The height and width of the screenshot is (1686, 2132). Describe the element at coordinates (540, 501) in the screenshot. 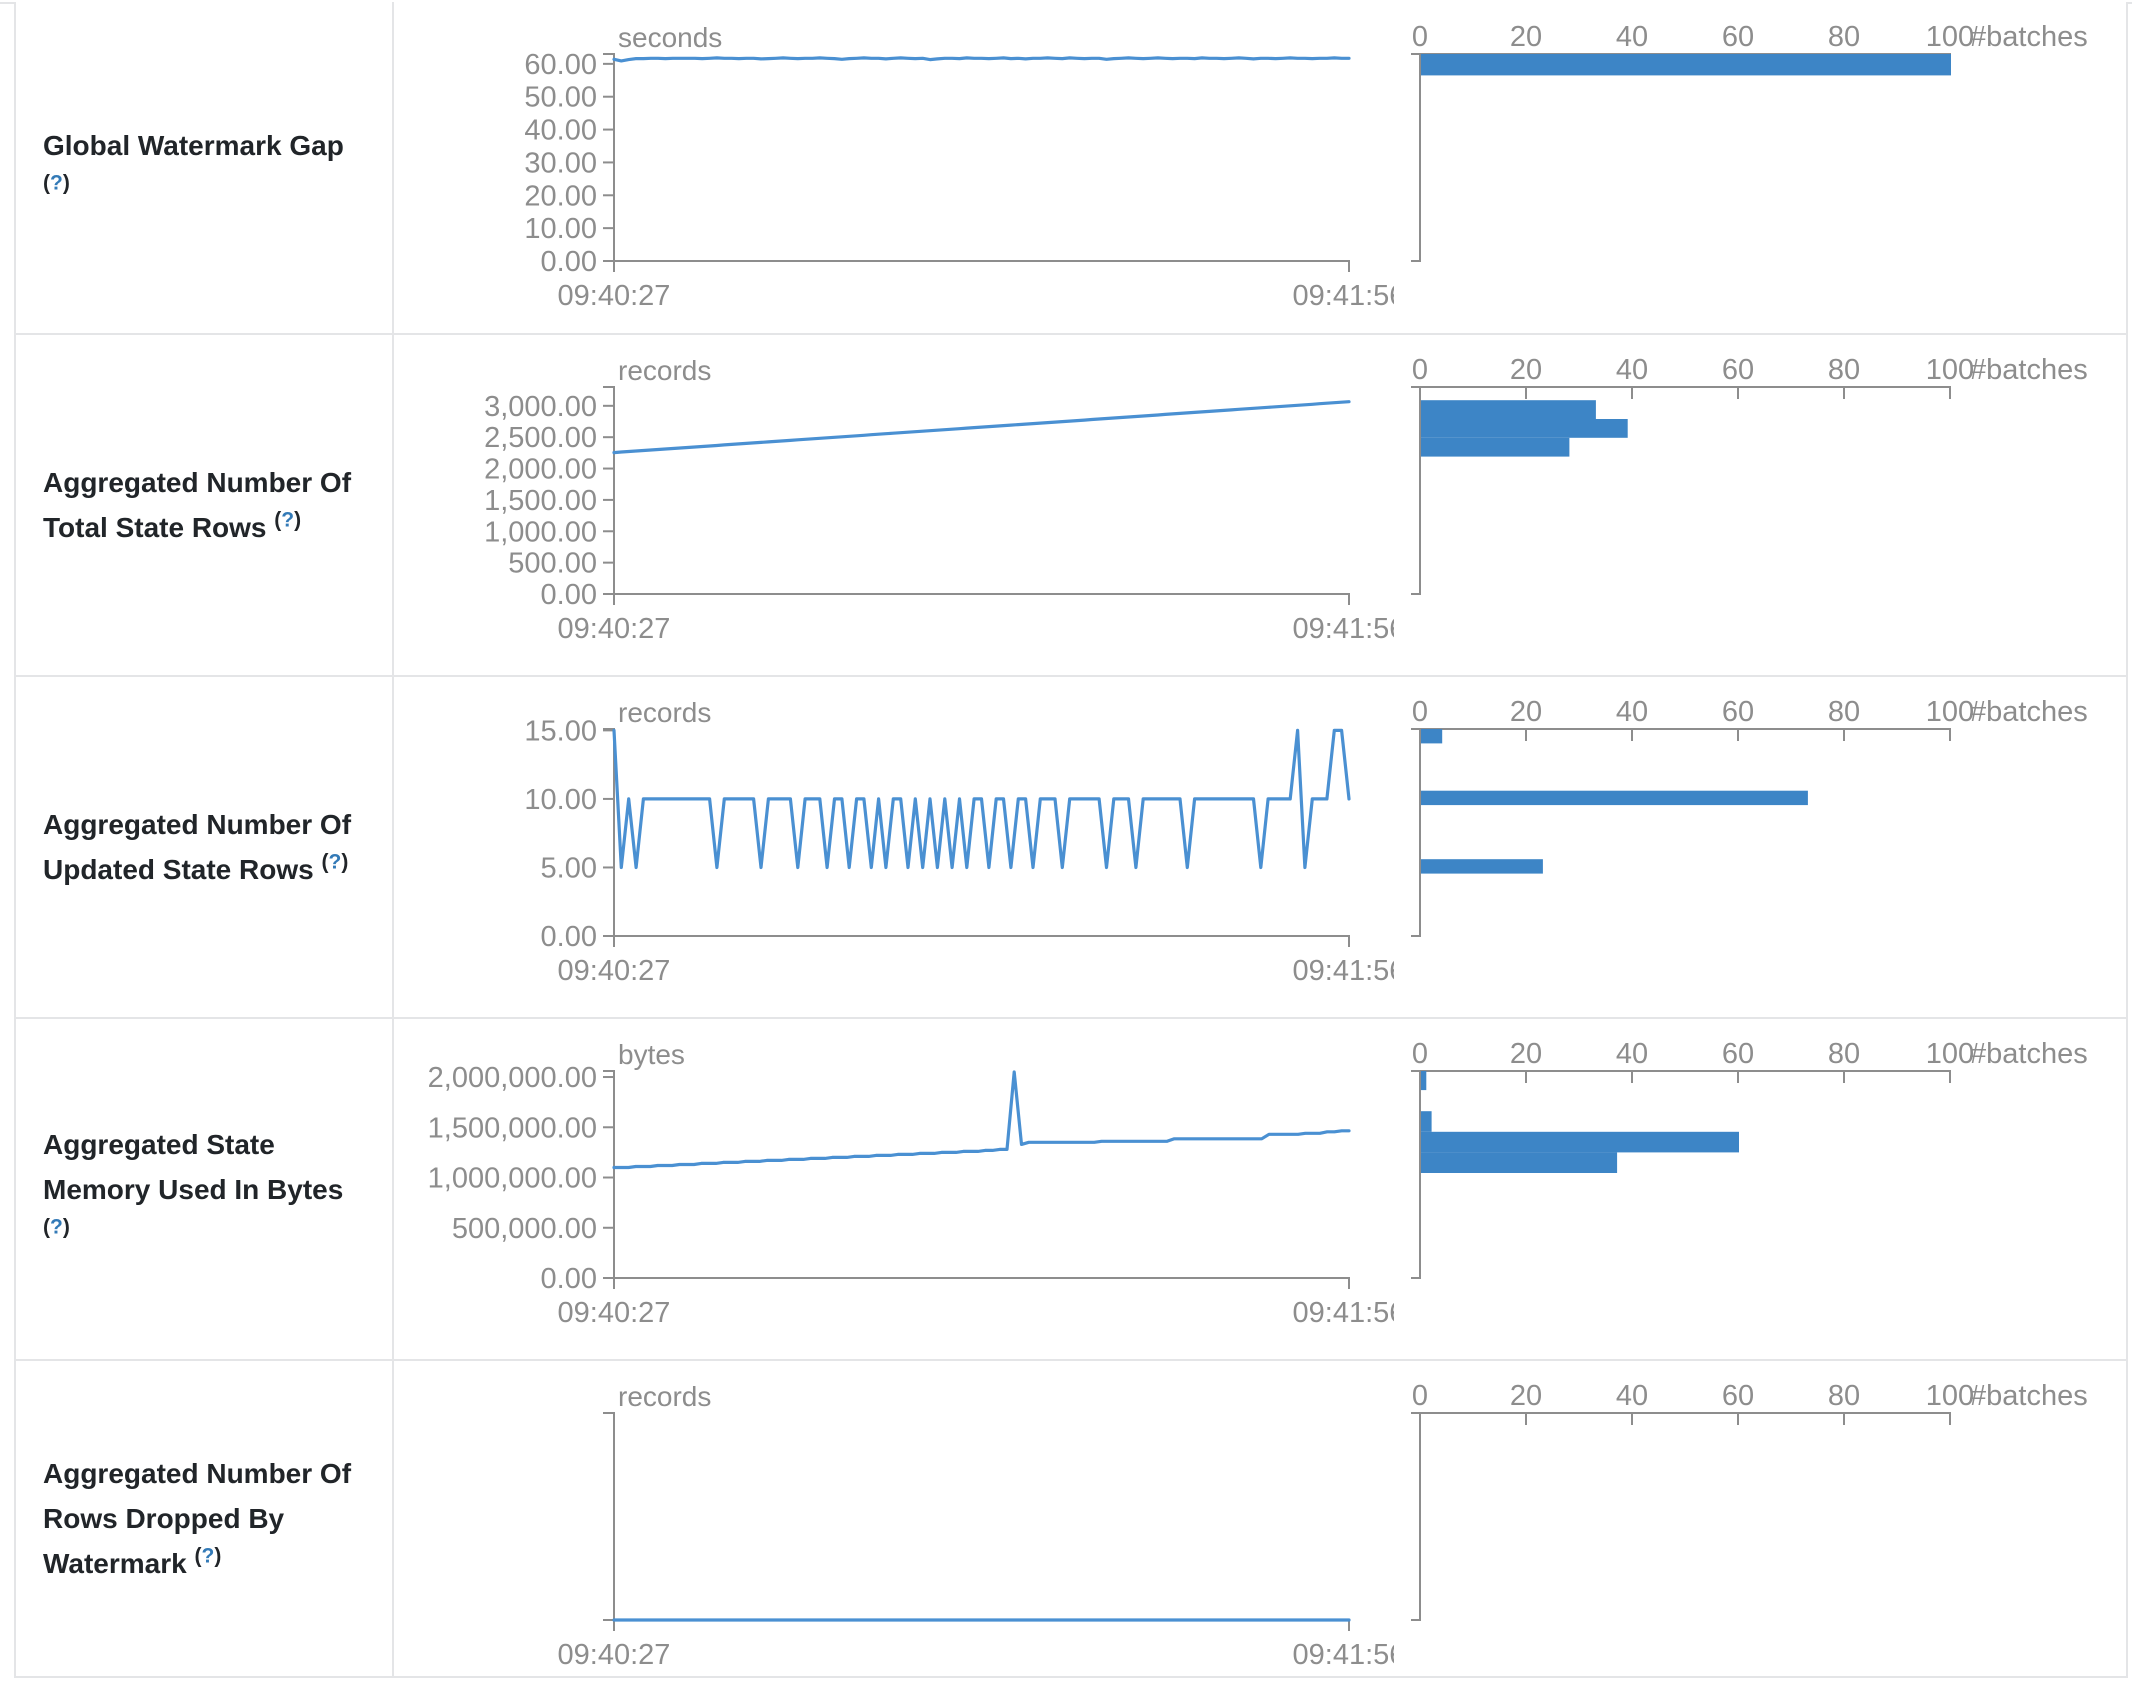

I see `y-tick-label: 1,500.00` at that location.